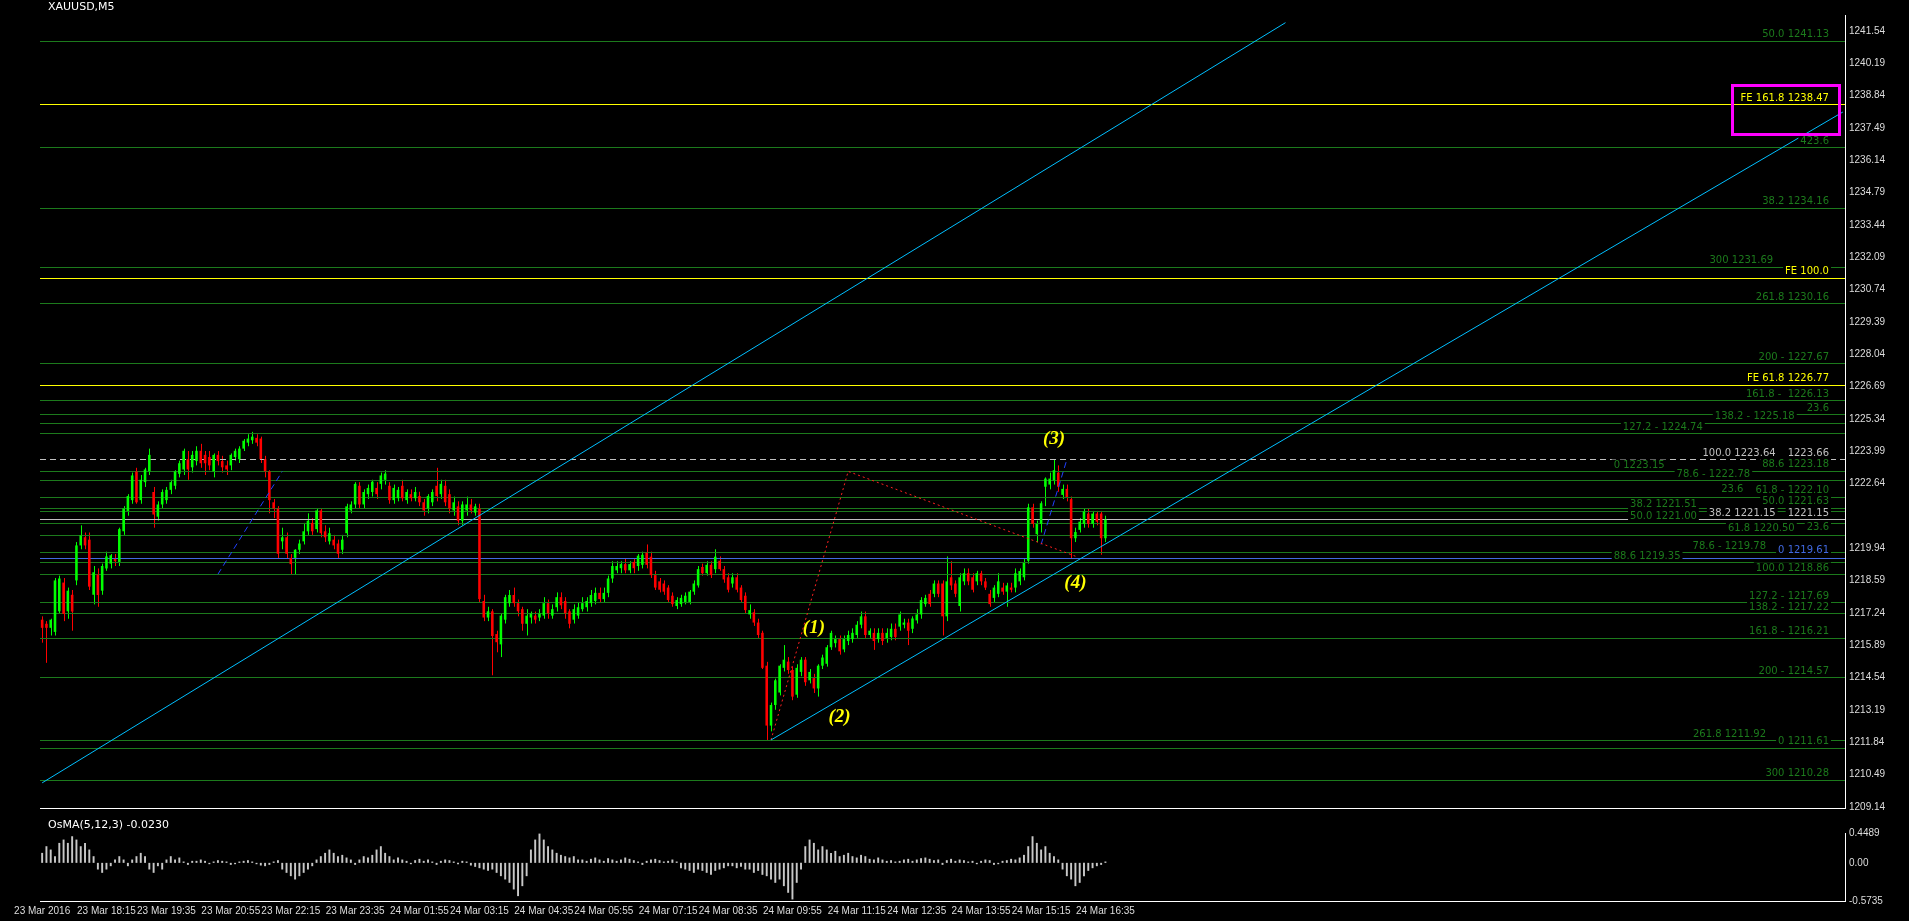 This screenshot has height=921, width=1909. I want to click on y-tick-label: 1240.19, so click(1867, 62).